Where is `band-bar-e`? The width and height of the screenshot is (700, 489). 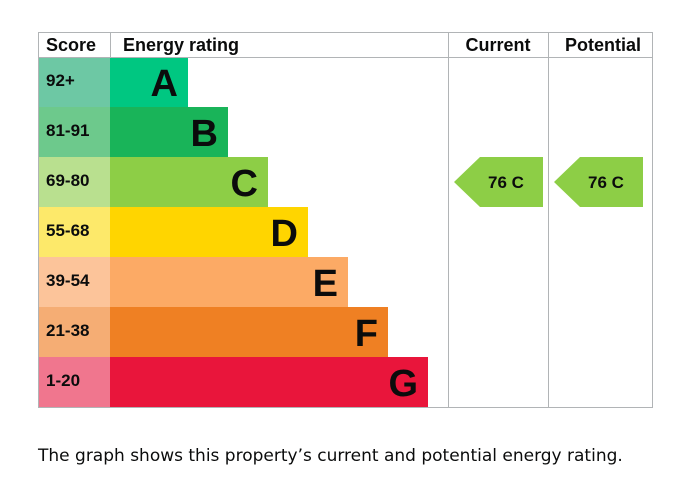 band-bar-e is located at coordinates (229, 282).